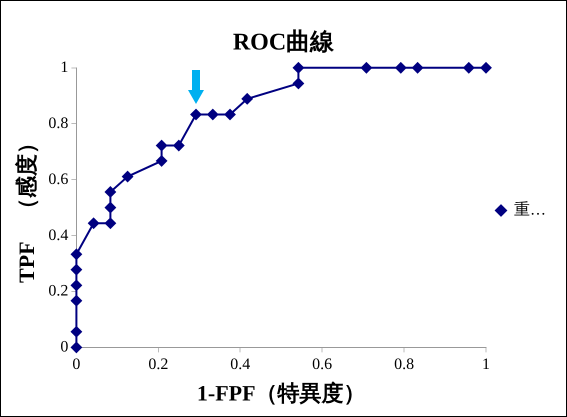 This screenshot has width=567, height=417. Describe the element at coordinates (64, 347) in the screenshot. I see `y-tick-label: 0` at that location.